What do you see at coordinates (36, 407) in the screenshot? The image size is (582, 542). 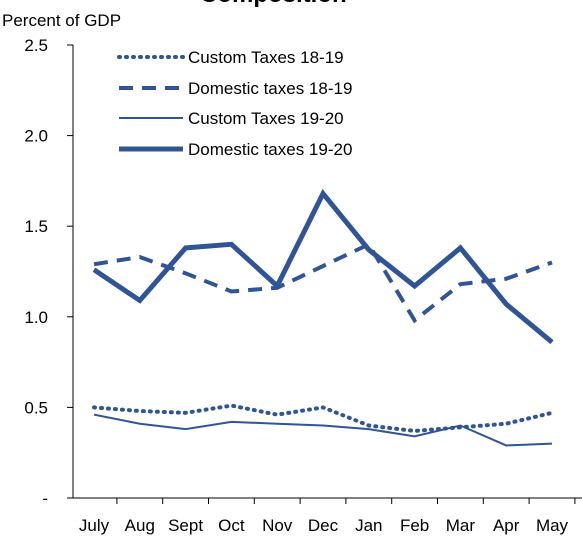 I see `y-tick-label: 0.5` at bounding box center [36, 407].